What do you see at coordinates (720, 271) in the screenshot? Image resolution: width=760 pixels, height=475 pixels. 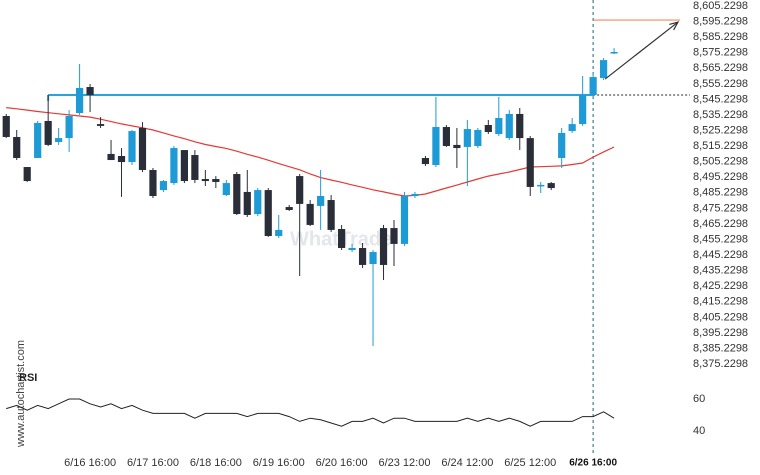 I see `y-tick-label: 8,435.2298` at bounding box center [720, 271].